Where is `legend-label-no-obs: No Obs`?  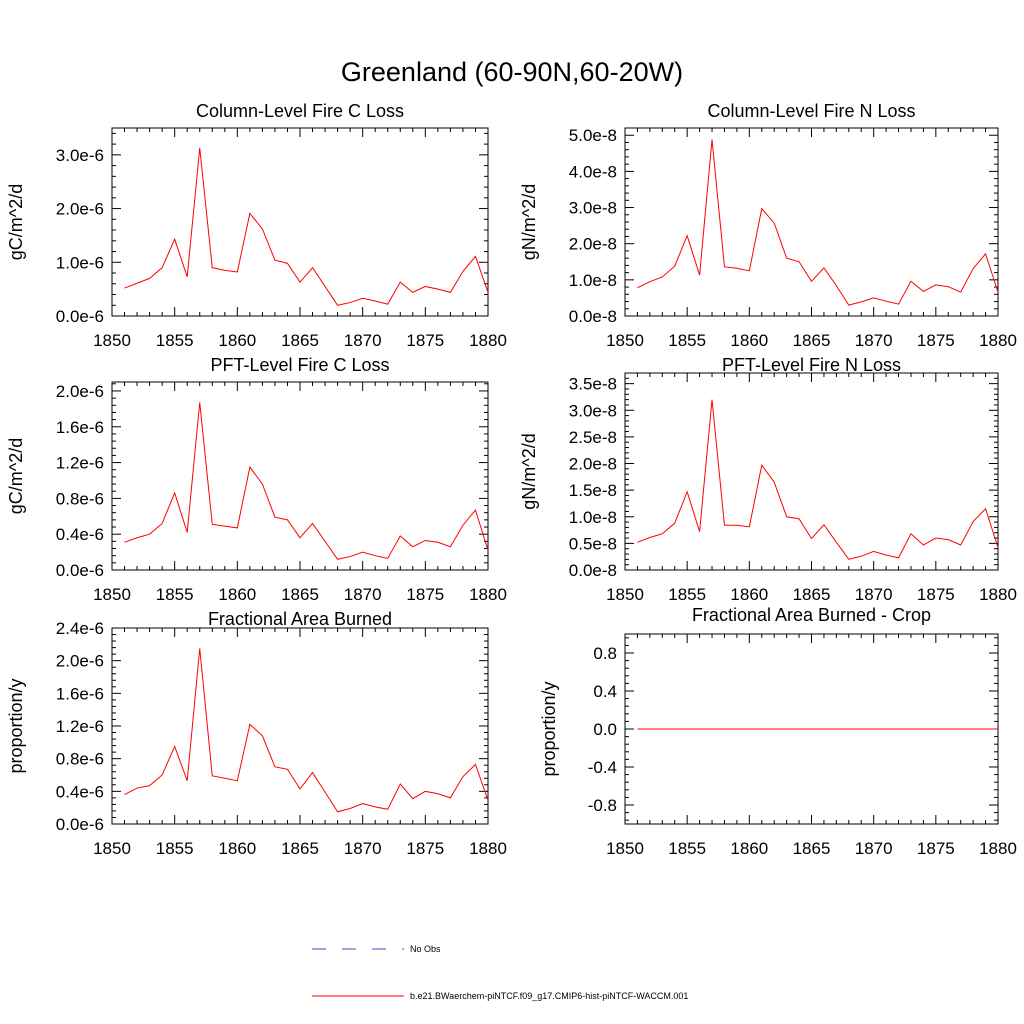
legend-label-no-obs: No Obs is located at coordinates (425, 949).